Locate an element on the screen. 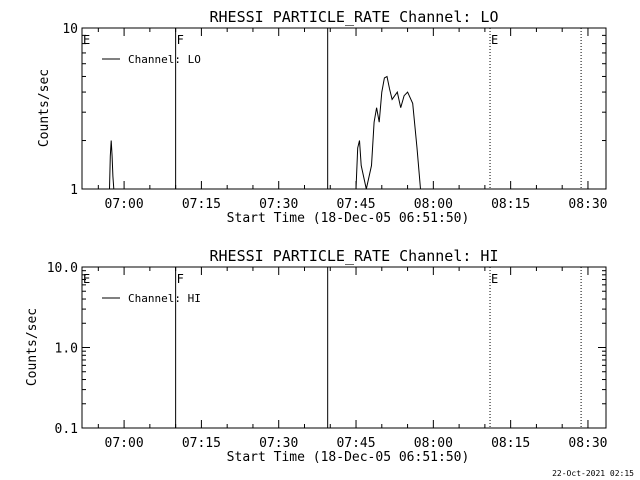 The image size is (640, 480). chart-title: RHESSI PARTICLE_RATE Channel: LO is located at coordinates (354, 17).